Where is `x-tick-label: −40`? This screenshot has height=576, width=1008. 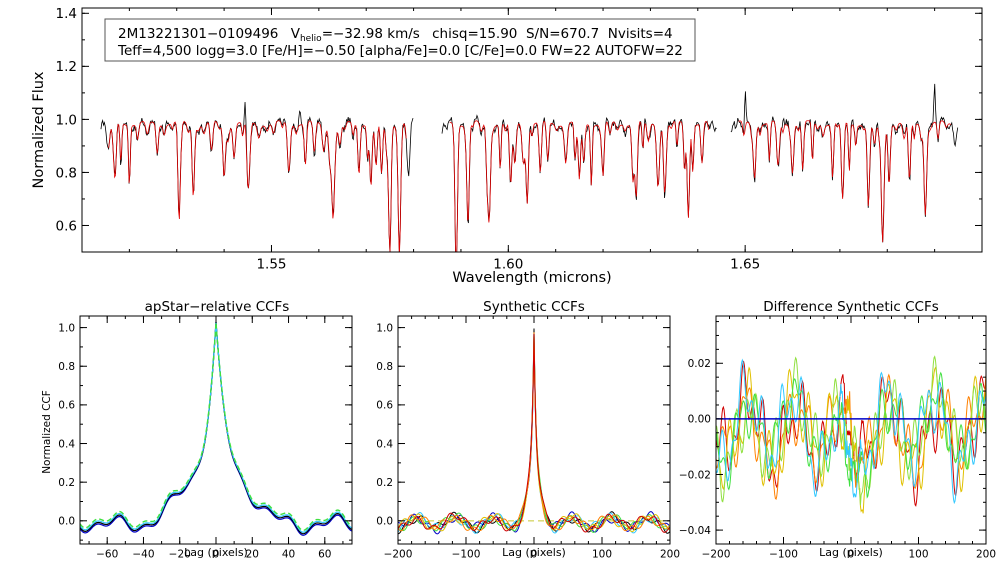
x-tick-label: −40 is located at coordinates (143, 555).